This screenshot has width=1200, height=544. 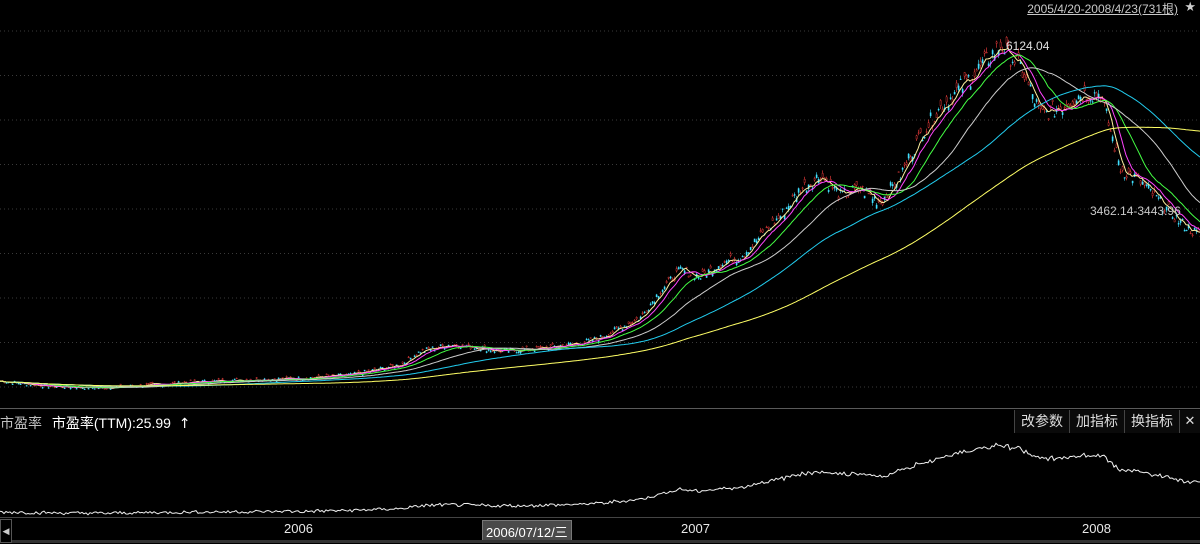 What do you see at coordinates (600, 408) in the screenshot?
I see `panel-divider` at bounding box center [600, 408].